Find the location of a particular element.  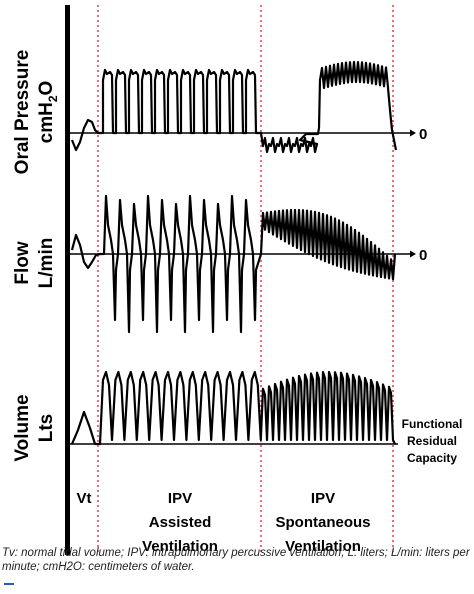

svg-text: Vt is located at coordinates (84, 498).